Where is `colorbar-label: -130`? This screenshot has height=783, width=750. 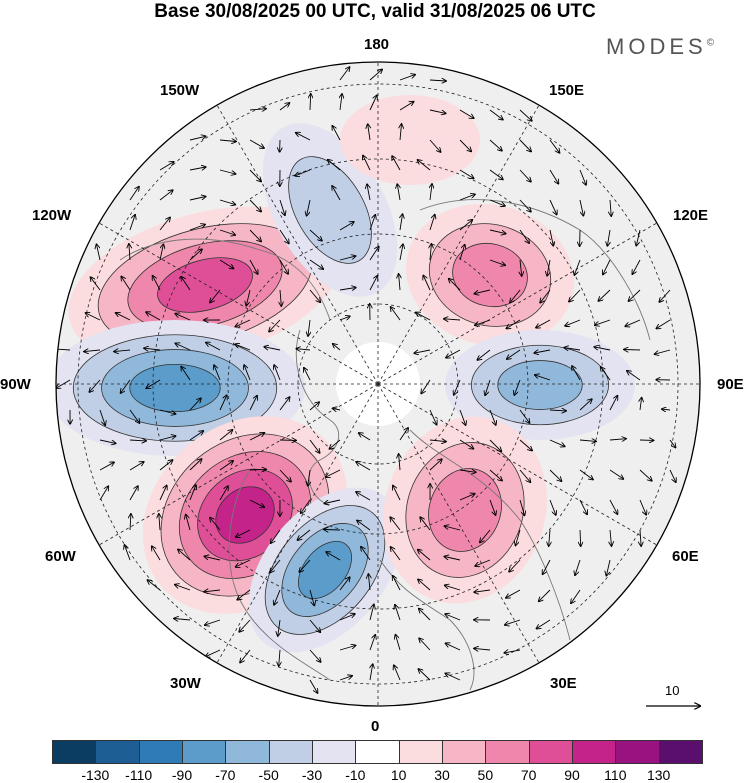
colorbar-label: -130 is located at coordinates (95, 775).